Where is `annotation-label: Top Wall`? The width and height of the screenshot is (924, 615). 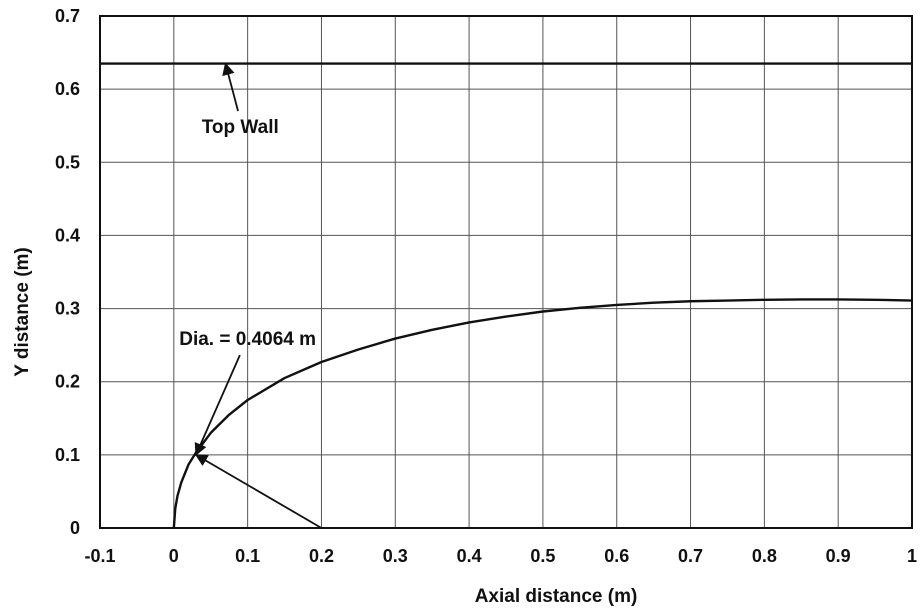
annotation-label: Top Wall is located at coordinates (240, 127).